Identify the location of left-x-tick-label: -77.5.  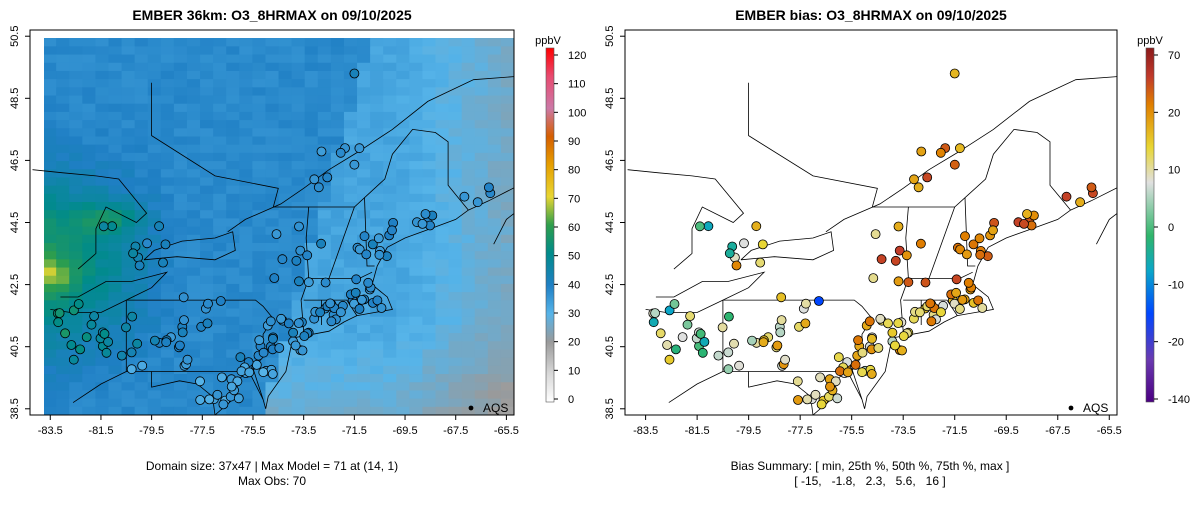
(202, 431).